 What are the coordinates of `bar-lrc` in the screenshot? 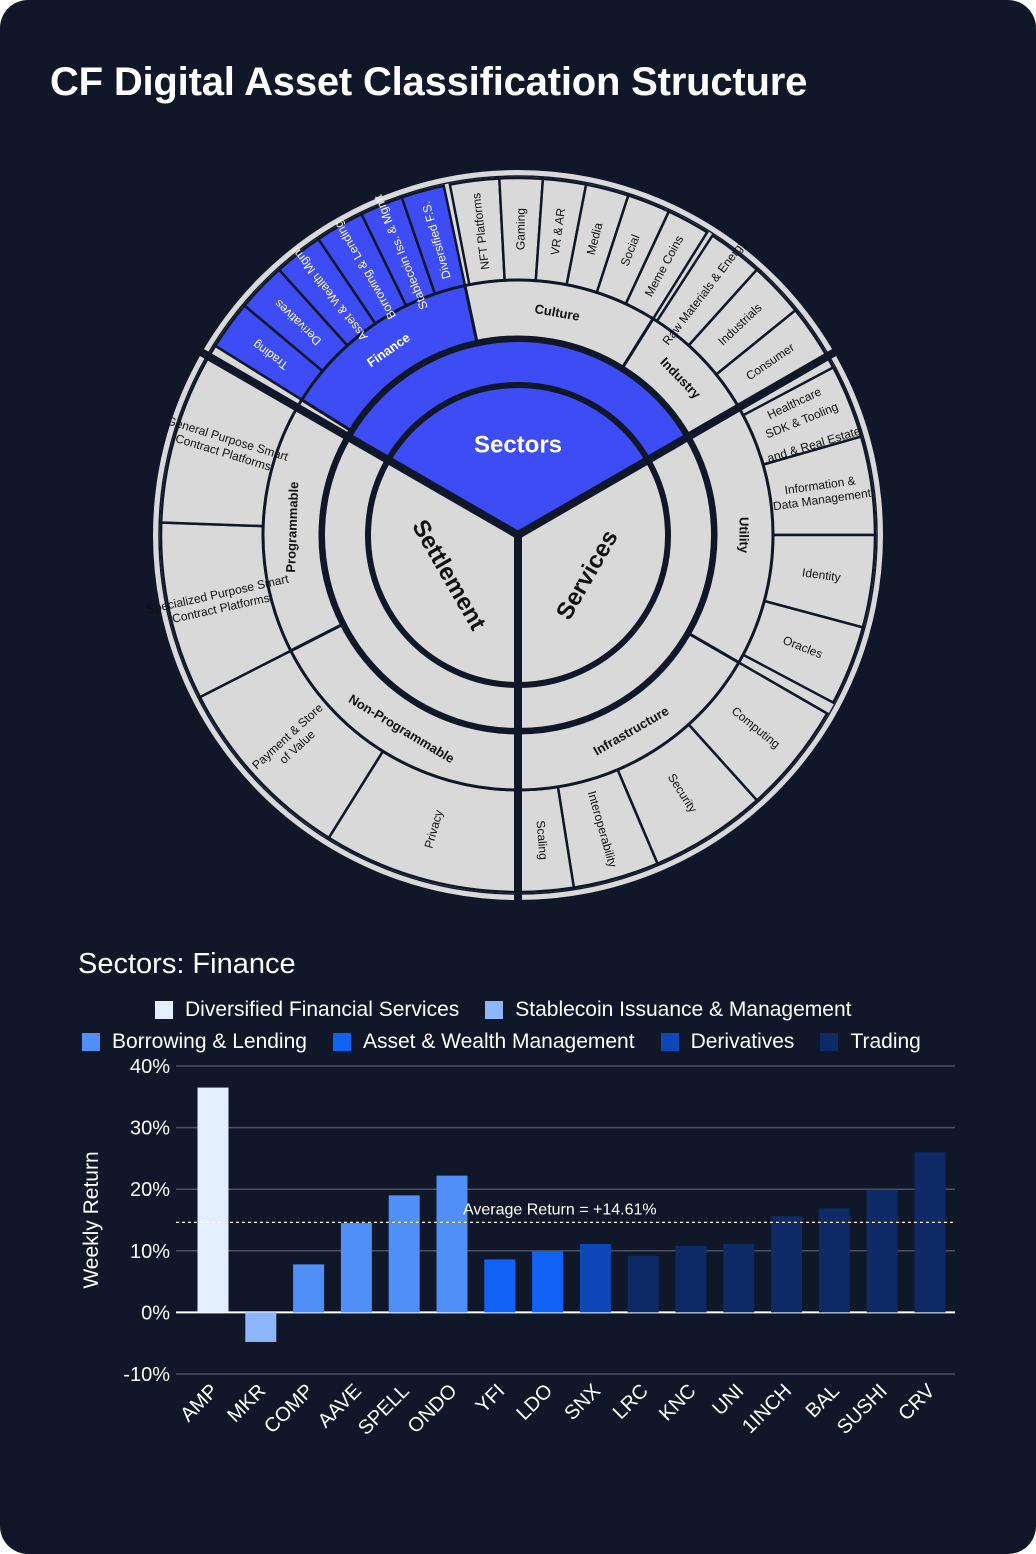 It's located at (643, 1284).